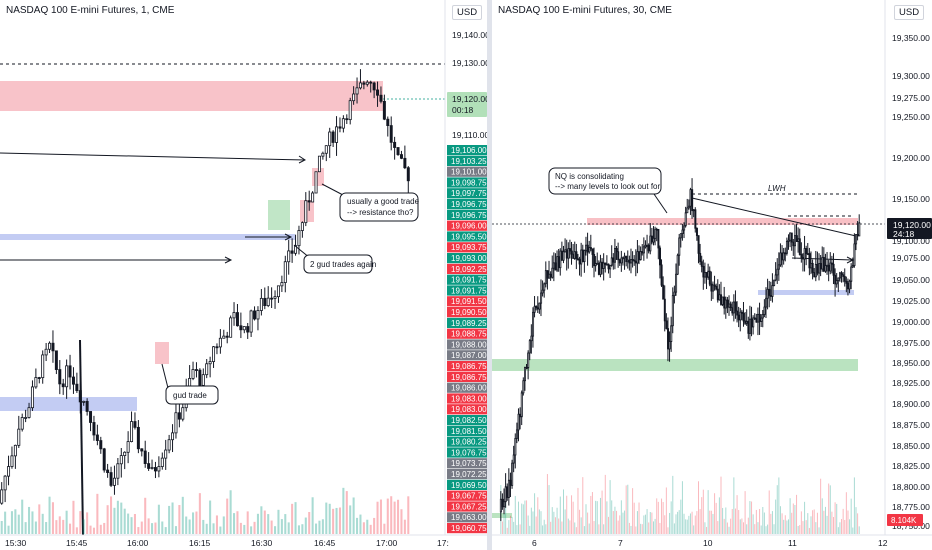  Describe the element at coordinates (467, 495) in the screenshot. I see `ladder-row: 19,067.75` at that location.